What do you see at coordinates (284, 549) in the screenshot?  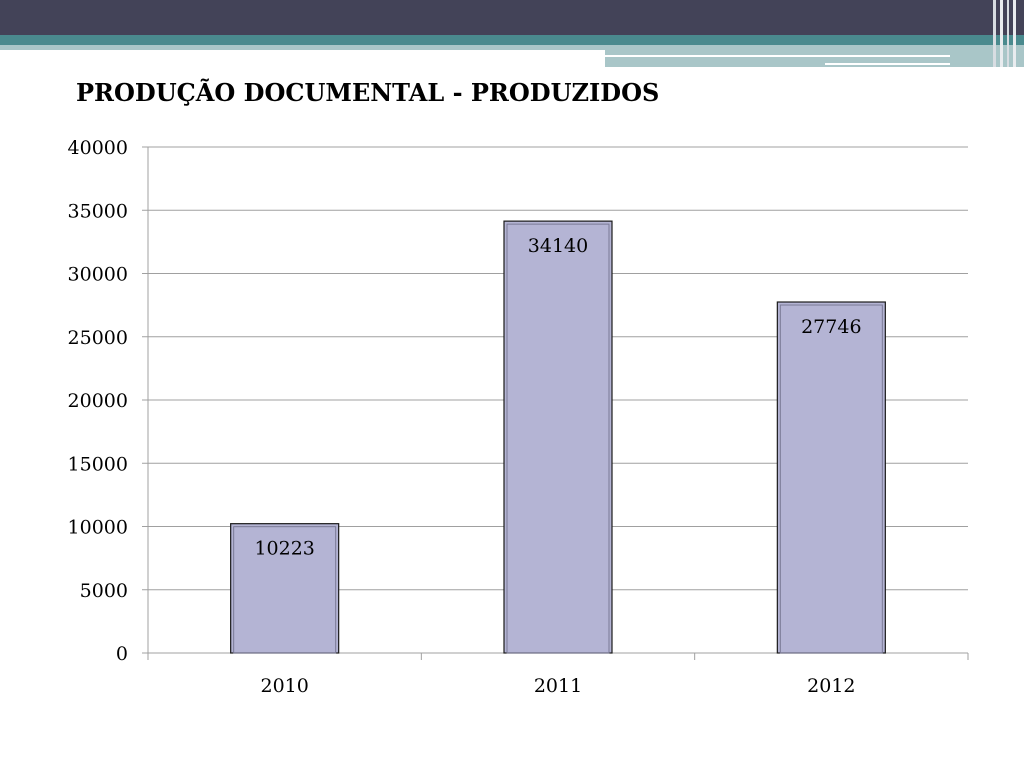 I see `data-label-2010: 10223` at bounding box center [284, 549].